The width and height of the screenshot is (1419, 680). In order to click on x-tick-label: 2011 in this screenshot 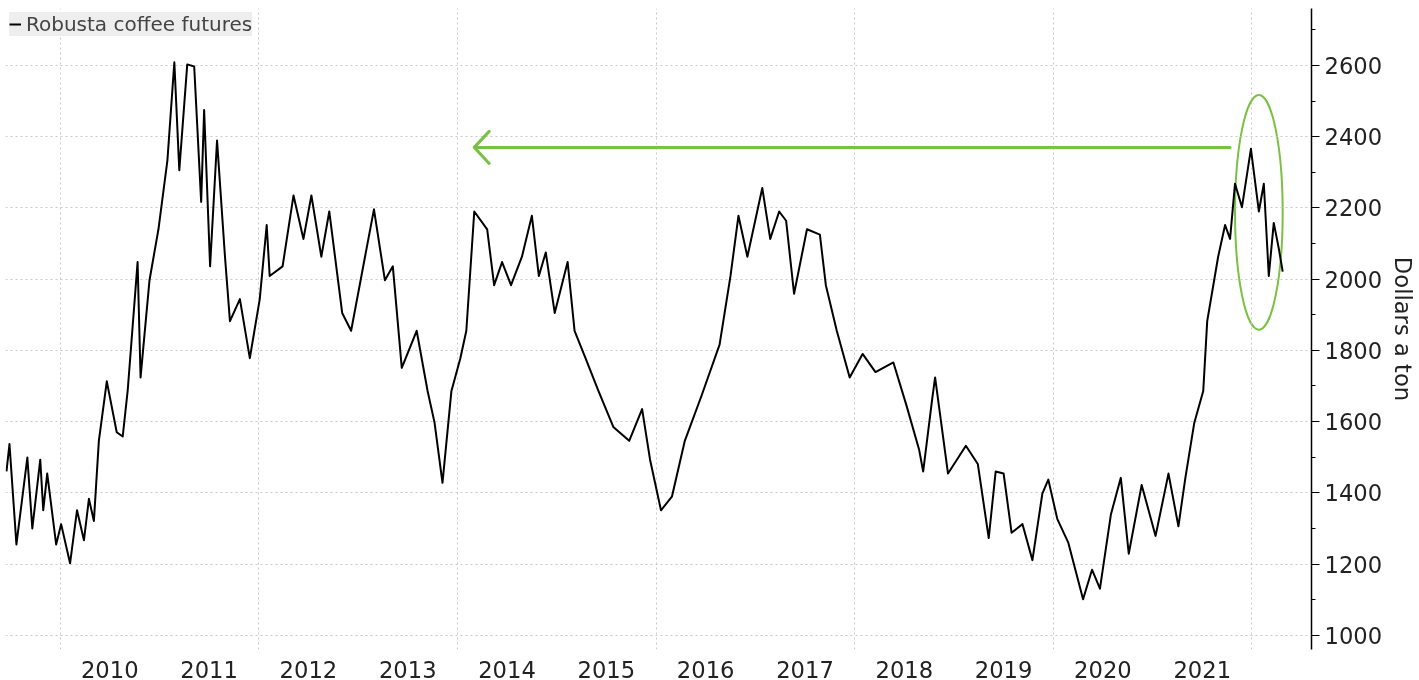, I will do `click(209, 668)`.